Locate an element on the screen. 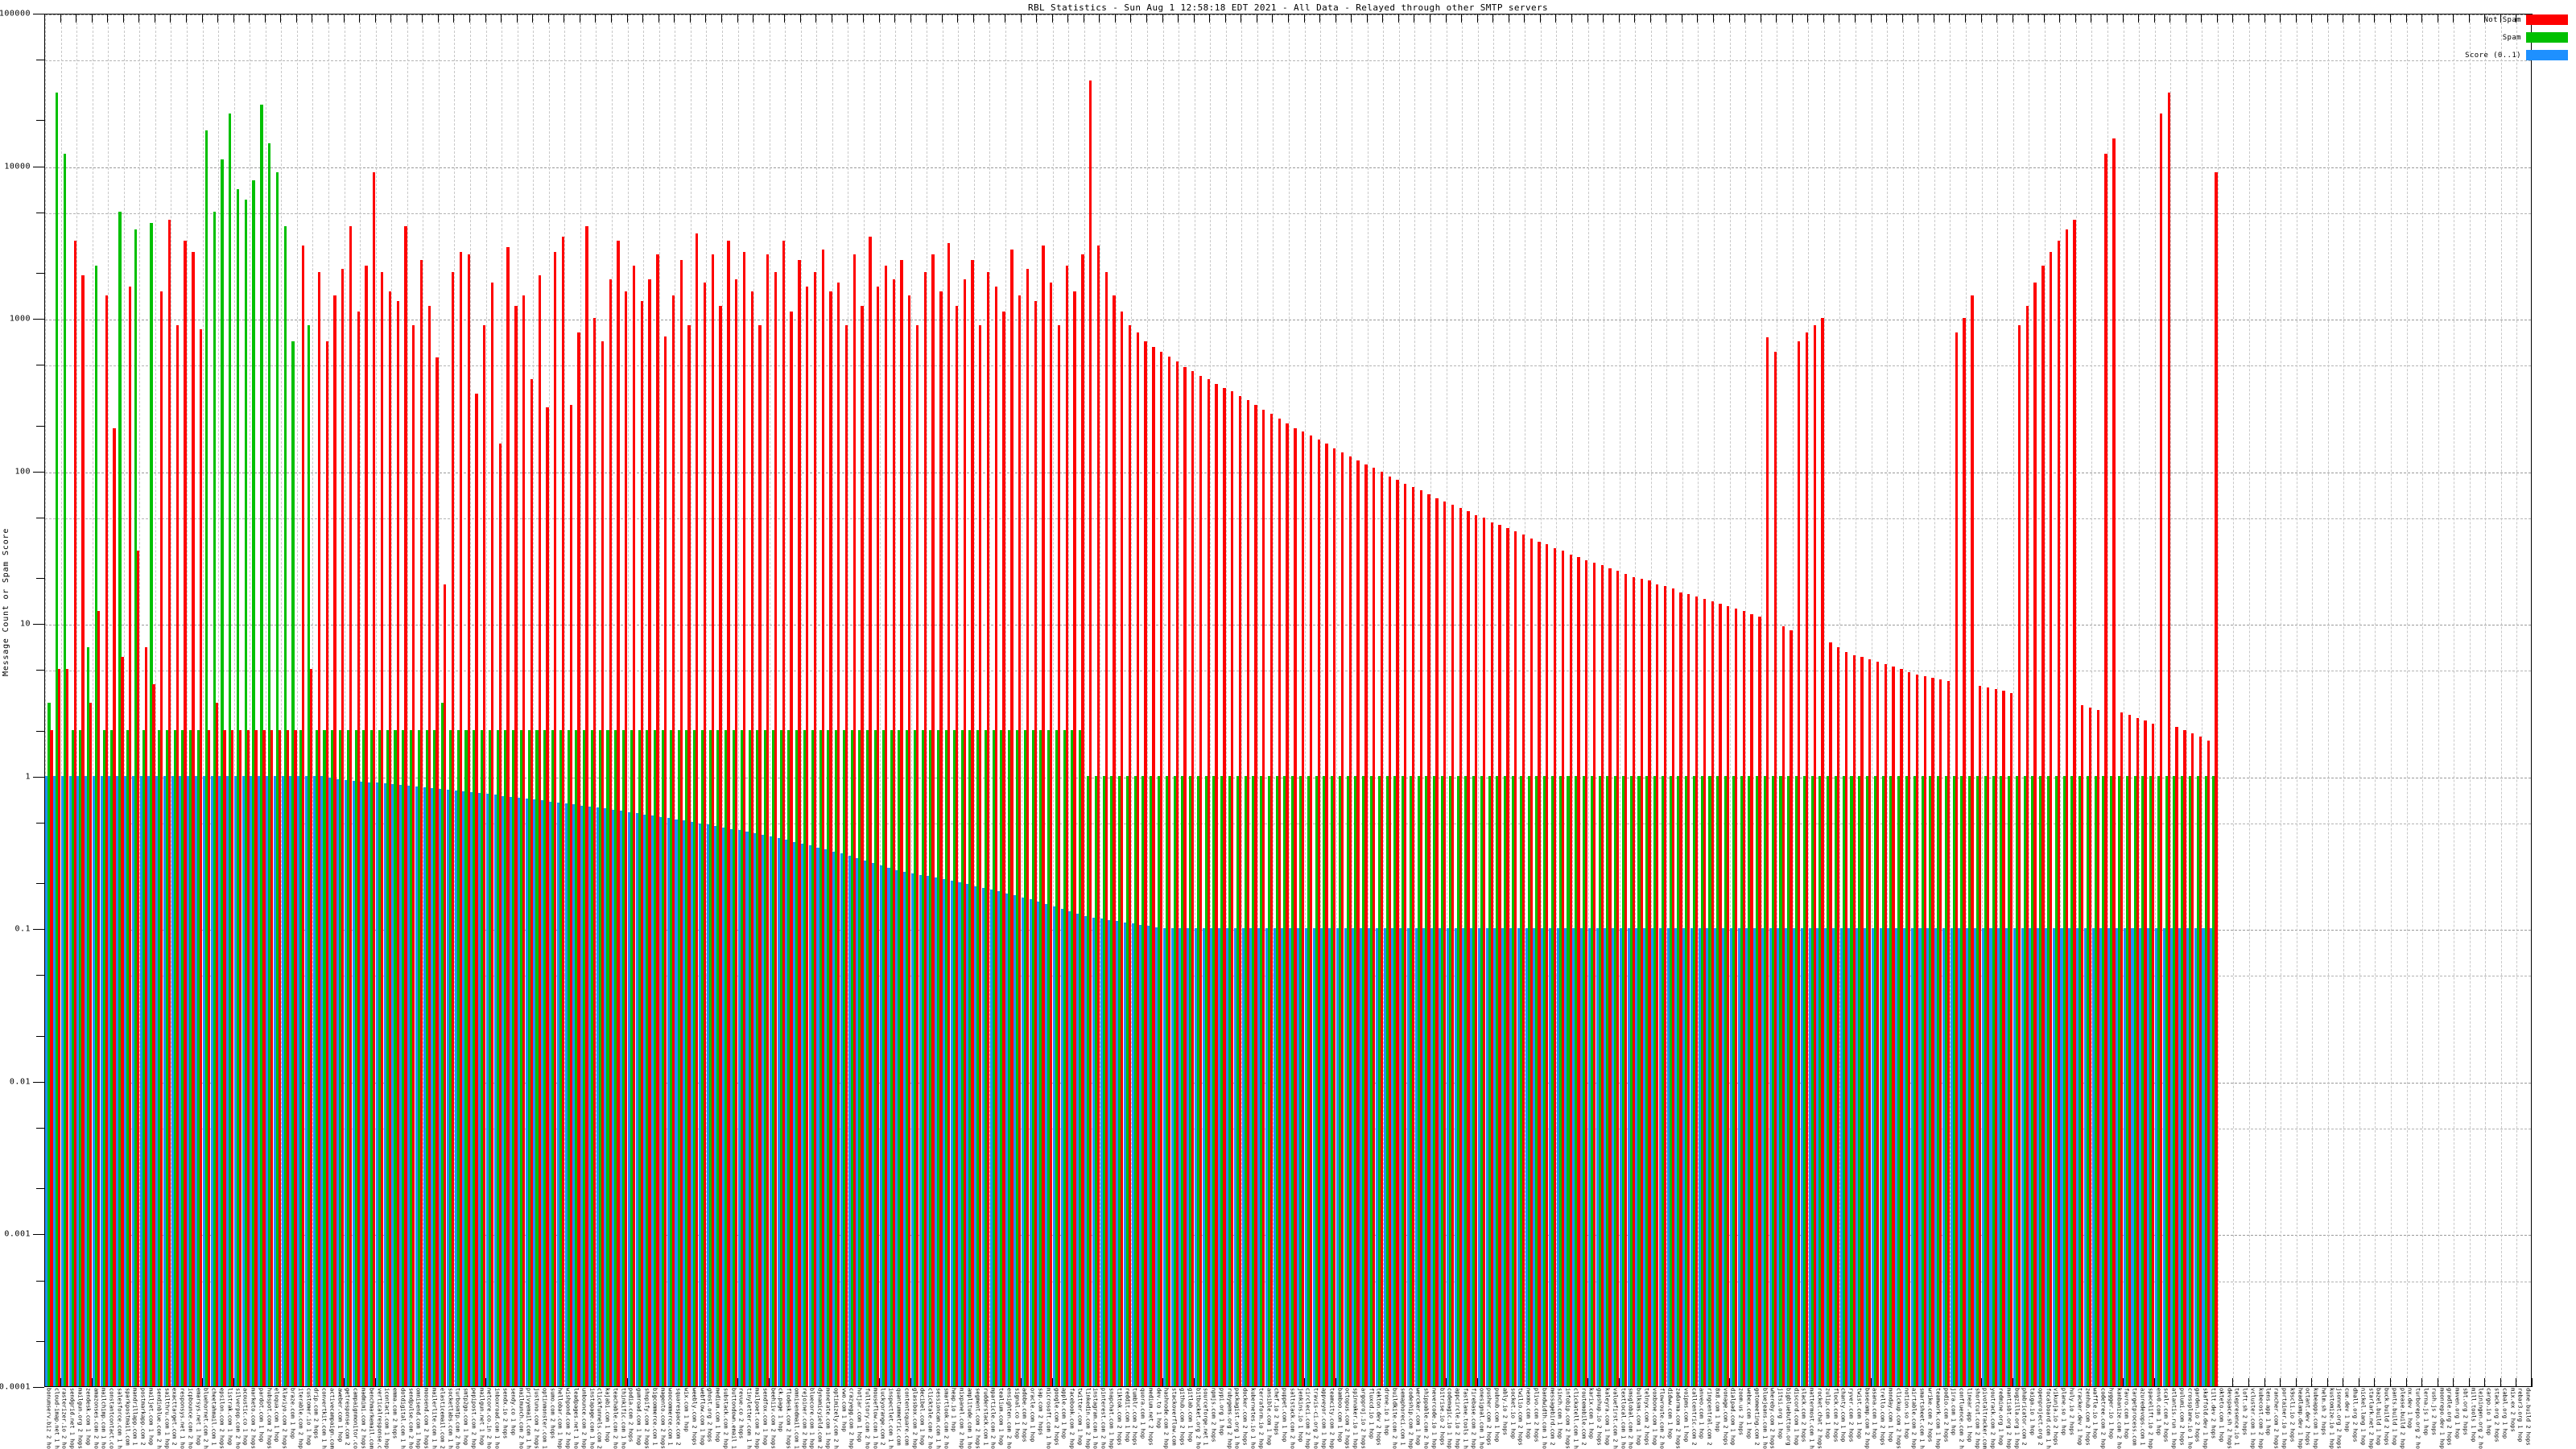 This screenshot has width=2576, height=1449. legend-entry-spam: Spam is located at coordinates (2516, 37).